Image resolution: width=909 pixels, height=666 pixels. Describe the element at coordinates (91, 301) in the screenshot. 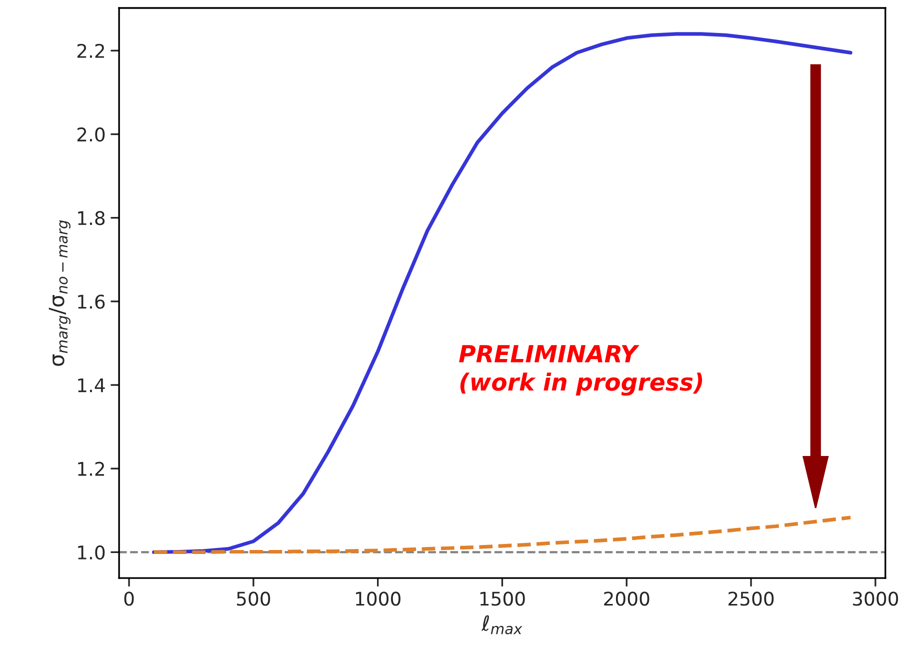

I see `y-tick-label: 1.6` at that location.